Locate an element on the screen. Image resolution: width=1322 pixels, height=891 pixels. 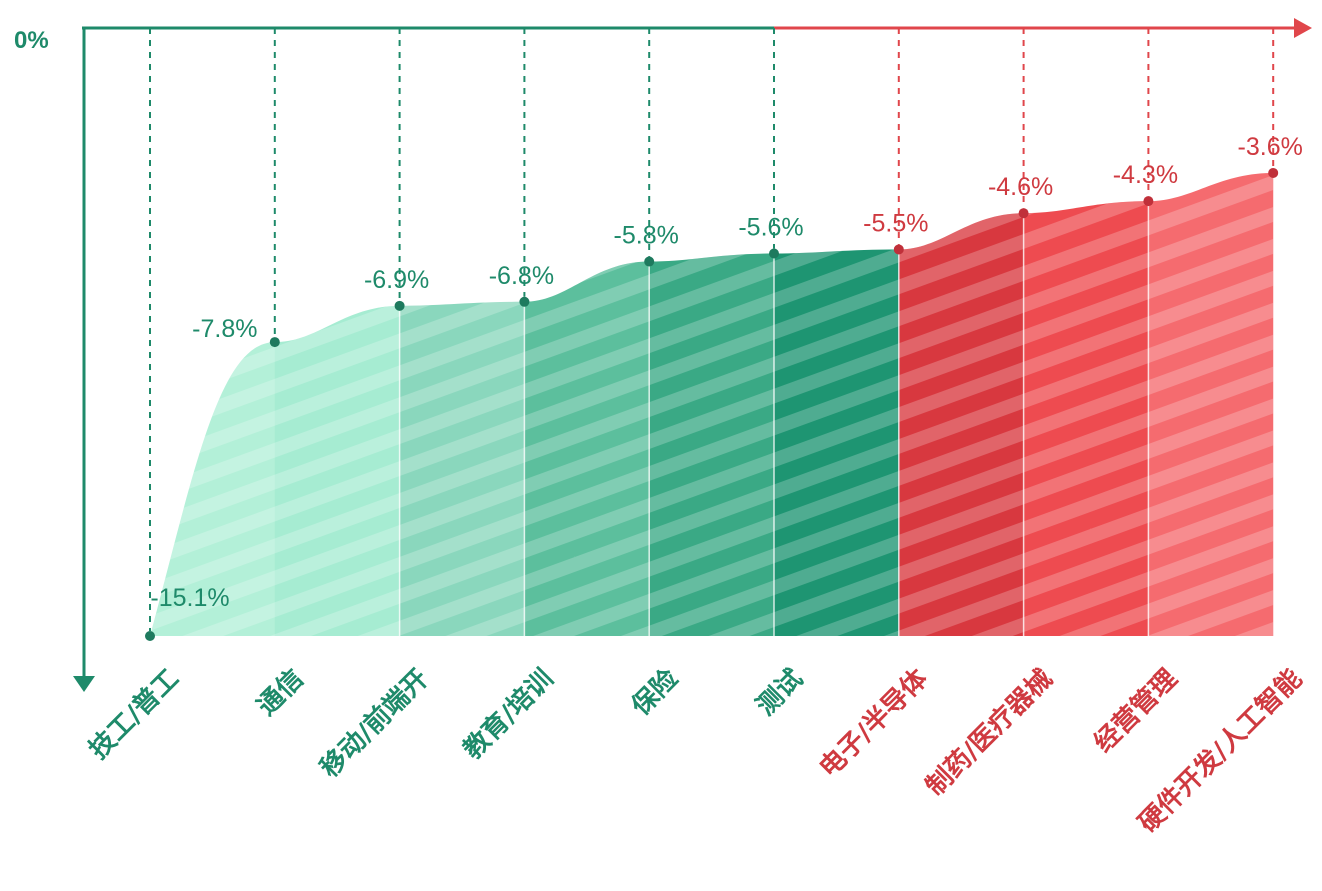
category-label: 技工/普工 is located at coordinates (134, 714).